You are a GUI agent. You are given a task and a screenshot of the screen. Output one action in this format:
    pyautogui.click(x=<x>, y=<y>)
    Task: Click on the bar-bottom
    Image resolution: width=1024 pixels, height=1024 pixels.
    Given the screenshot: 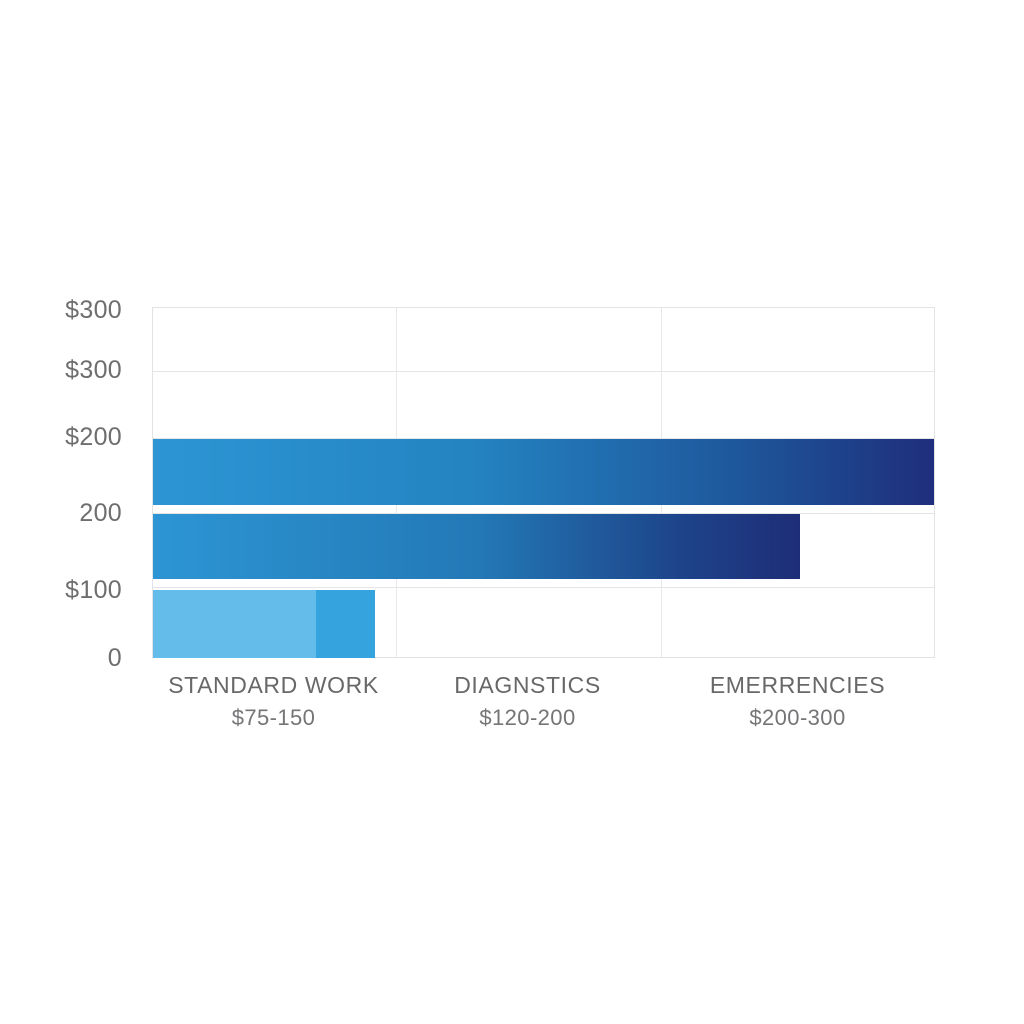 What is the action you would take?
    pyautogui.click(x=264, y=624)
    